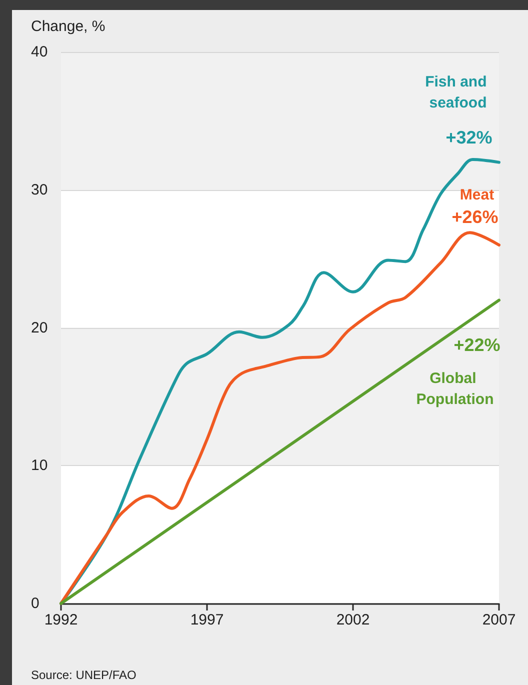 This screenshot has height=685, width=528. Describe the element at coordinates (469, 137) in the screenshot. I see `data-label: +32%` at that location.